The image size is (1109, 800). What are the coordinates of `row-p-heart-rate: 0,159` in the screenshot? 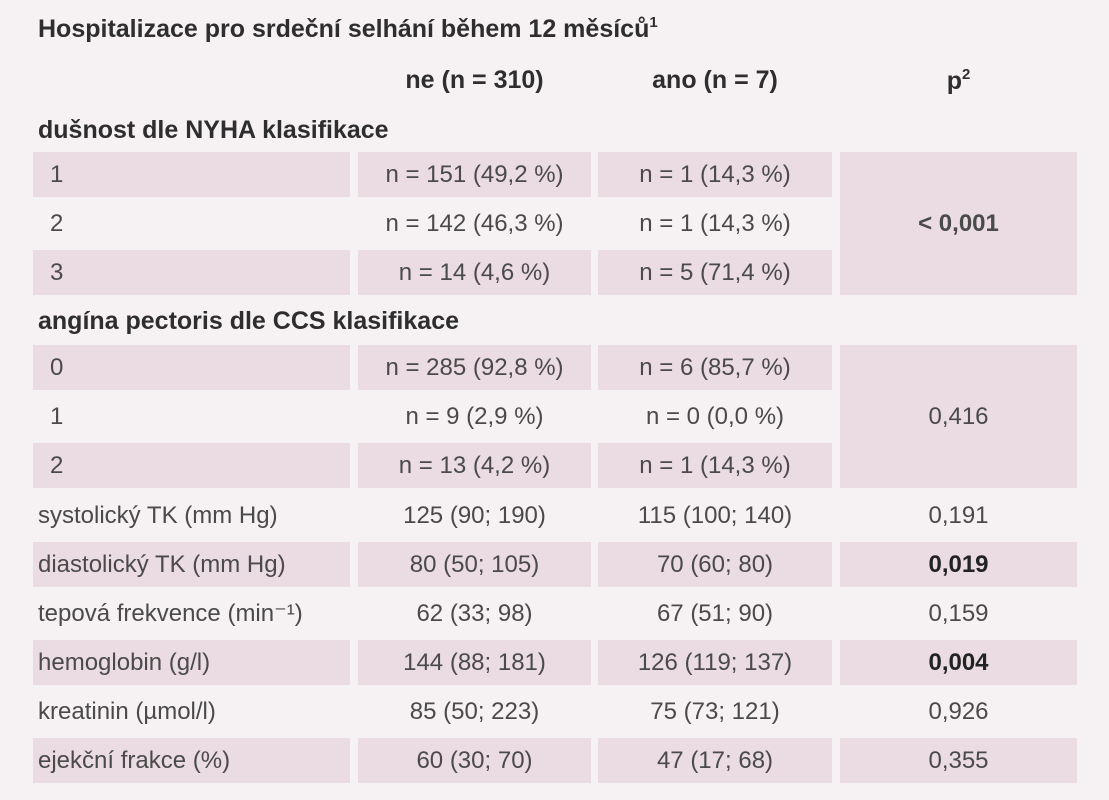 It's located at (958, 613).